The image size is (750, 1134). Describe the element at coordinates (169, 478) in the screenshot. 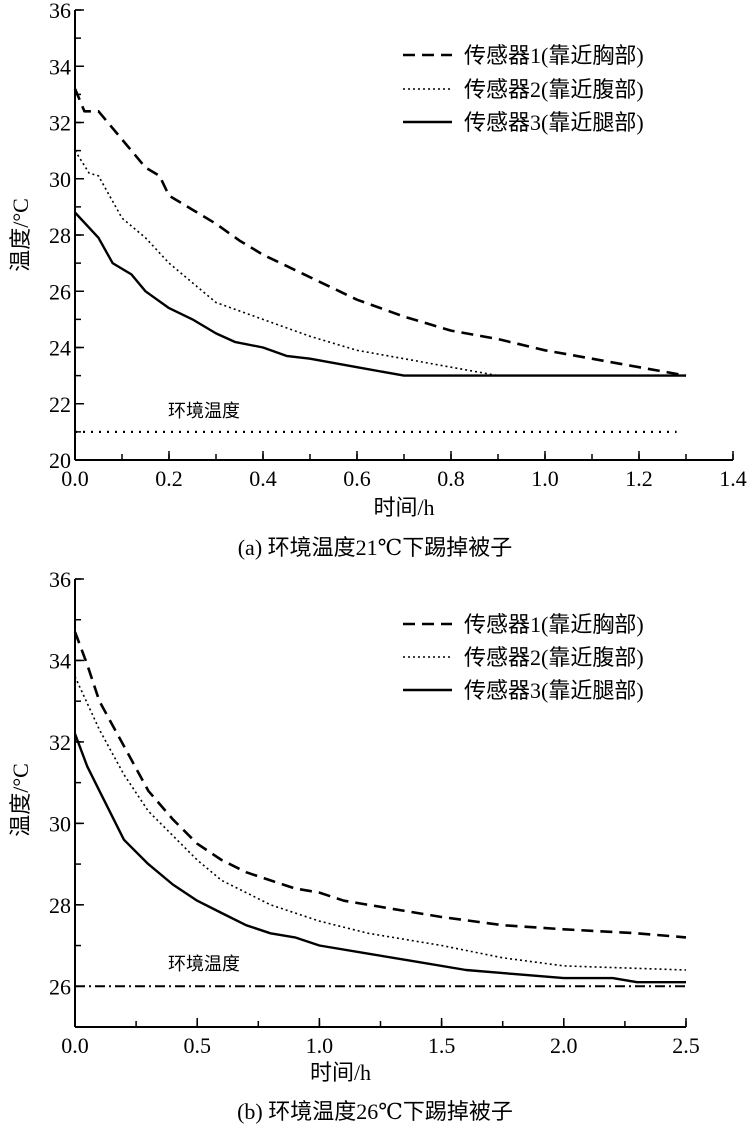

I see `x-tick-label: 0.2` at that location.